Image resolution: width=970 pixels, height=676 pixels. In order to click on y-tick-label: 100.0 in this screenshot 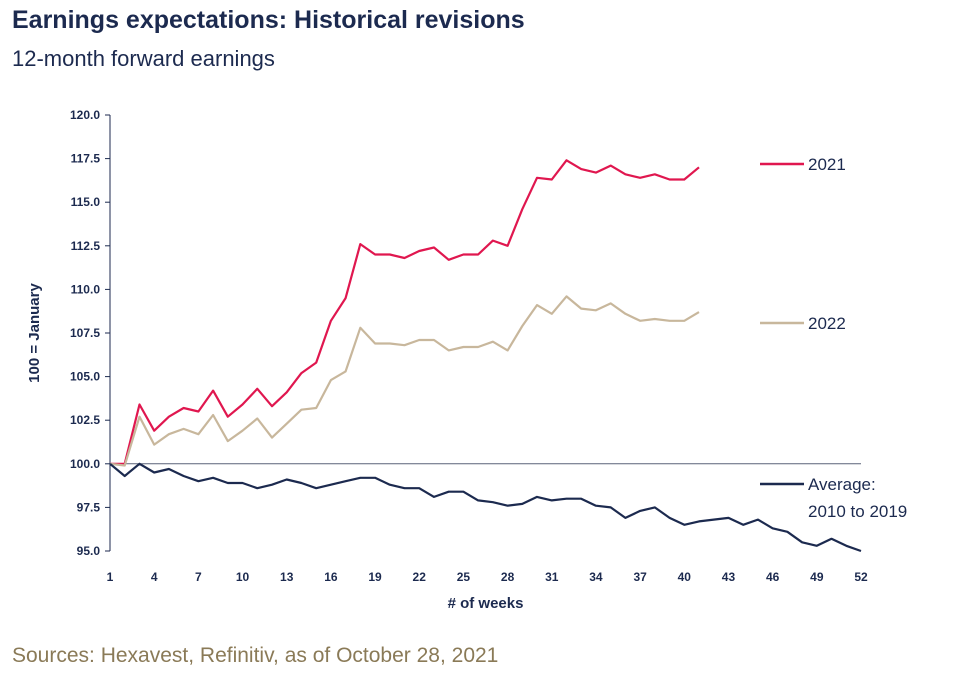, I will do `click(85, 464)`.